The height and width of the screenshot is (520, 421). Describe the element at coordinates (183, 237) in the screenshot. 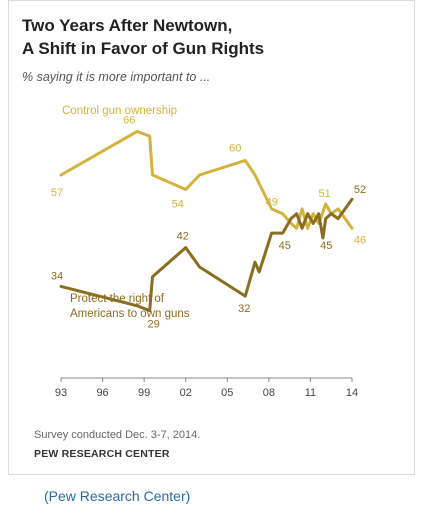

I see `data-label: 42` at that location.